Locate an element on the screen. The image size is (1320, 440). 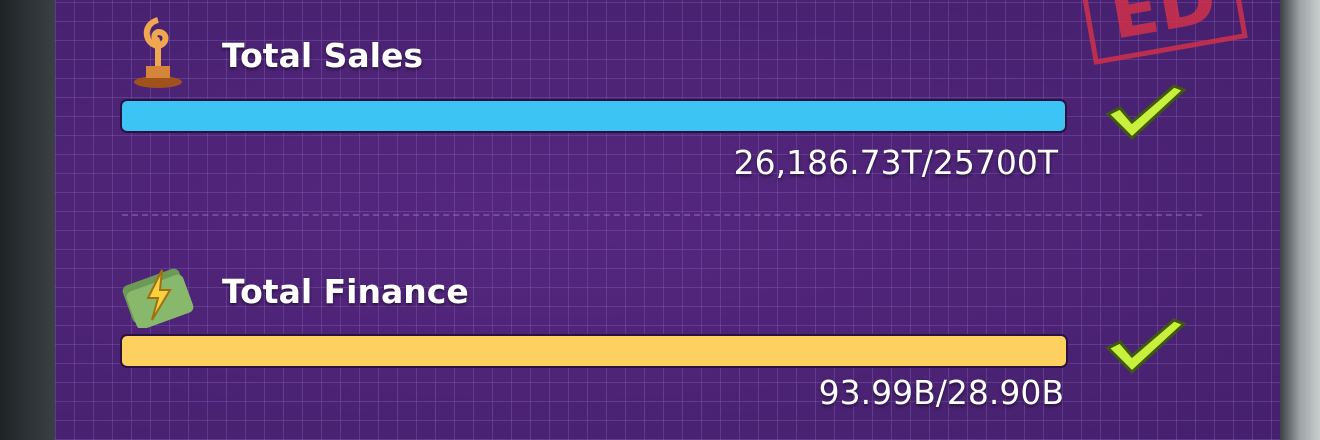
trophy-icon is located at coordinates (158, 52).